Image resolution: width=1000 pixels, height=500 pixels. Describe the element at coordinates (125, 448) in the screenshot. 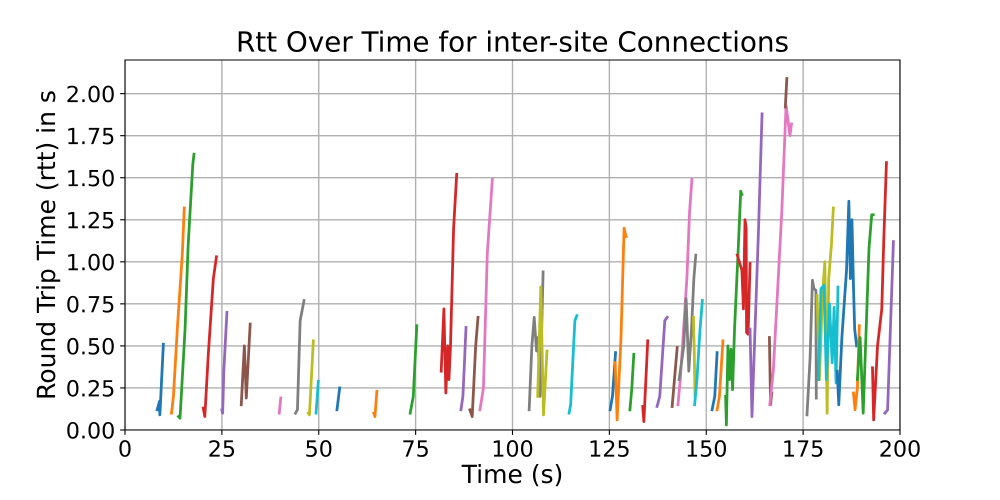

I see `x-tick-label: 0` at that location.